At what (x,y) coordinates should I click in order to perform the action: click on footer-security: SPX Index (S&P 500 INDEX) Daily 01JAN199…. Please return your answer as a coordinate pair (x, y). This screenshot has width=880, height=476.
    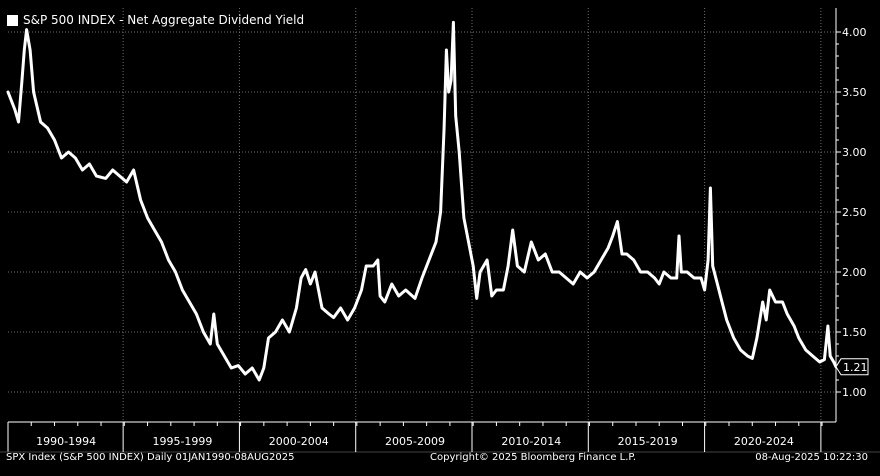
    Looking at the image, I should click on (150, 457).